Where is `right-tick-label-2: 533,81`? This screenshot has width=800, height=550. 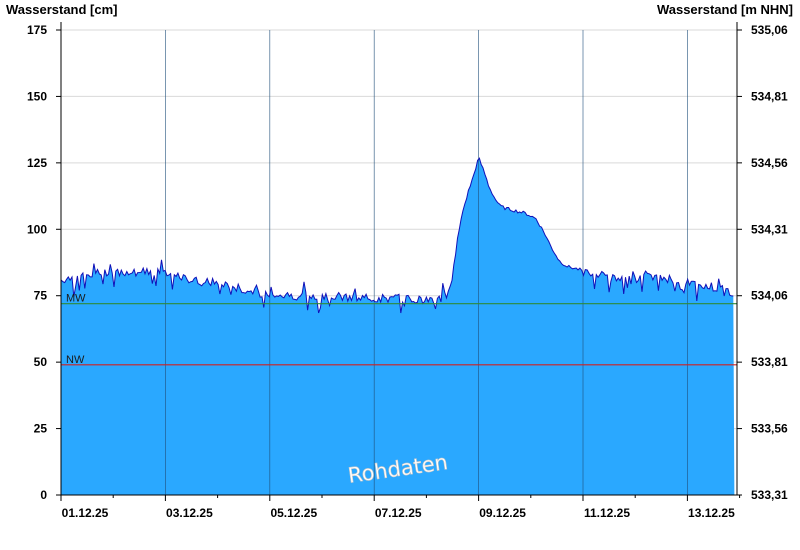
right-tick-label-2: 533,81 is located at coordinates (769, 362).